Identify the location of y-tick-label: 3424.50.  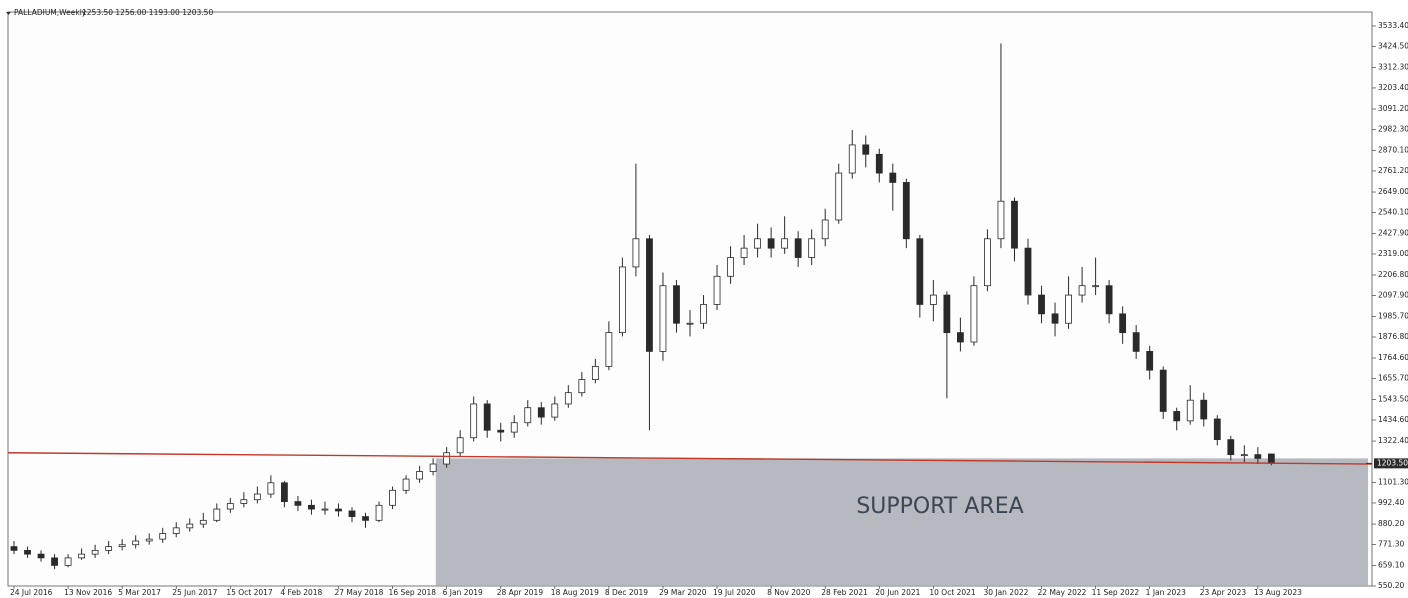
(1393, 45).